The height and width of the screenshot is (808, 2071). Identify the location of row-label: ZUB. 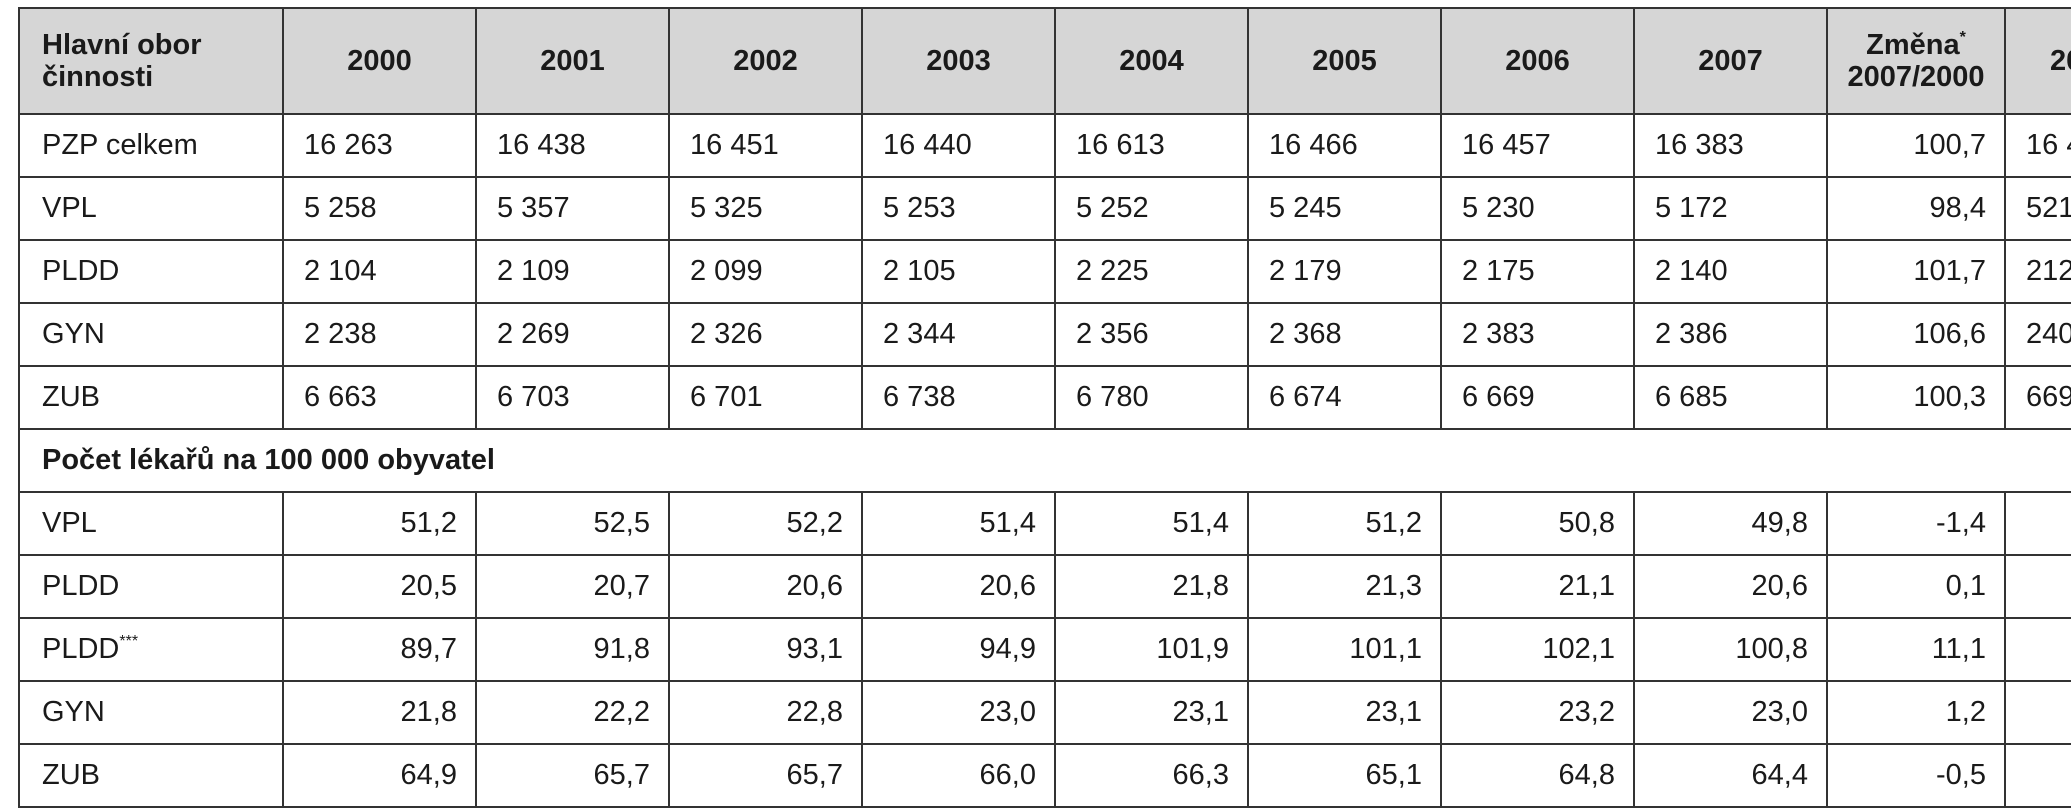
(151, 397).